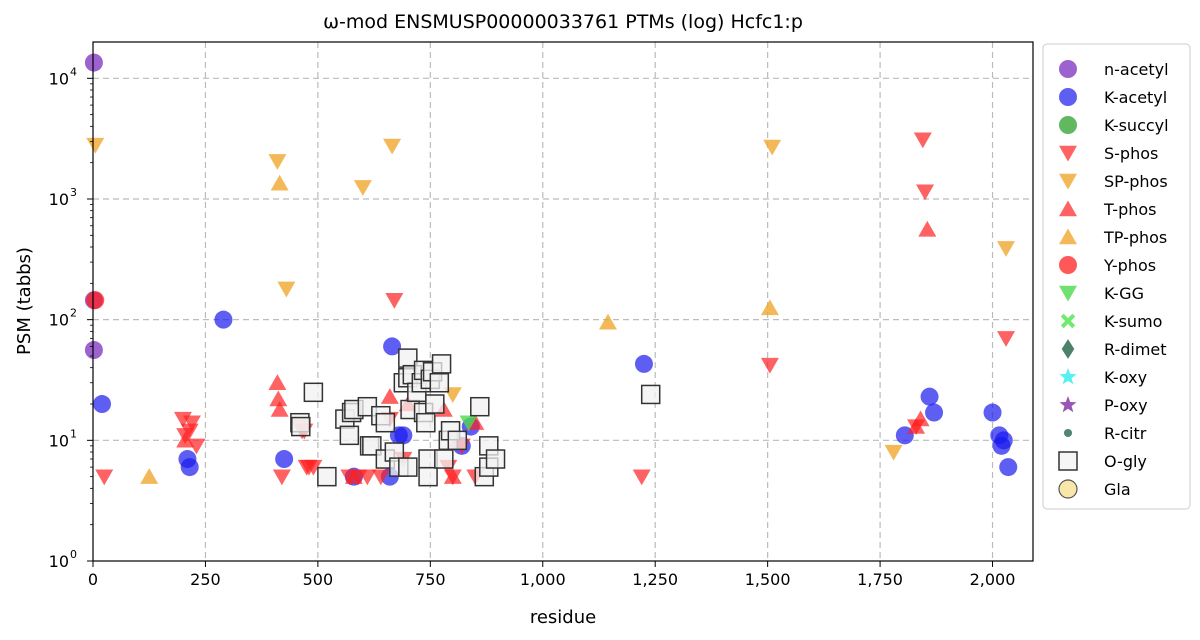  I want to click on x-tick-label: 1,250, so click(655, 579).